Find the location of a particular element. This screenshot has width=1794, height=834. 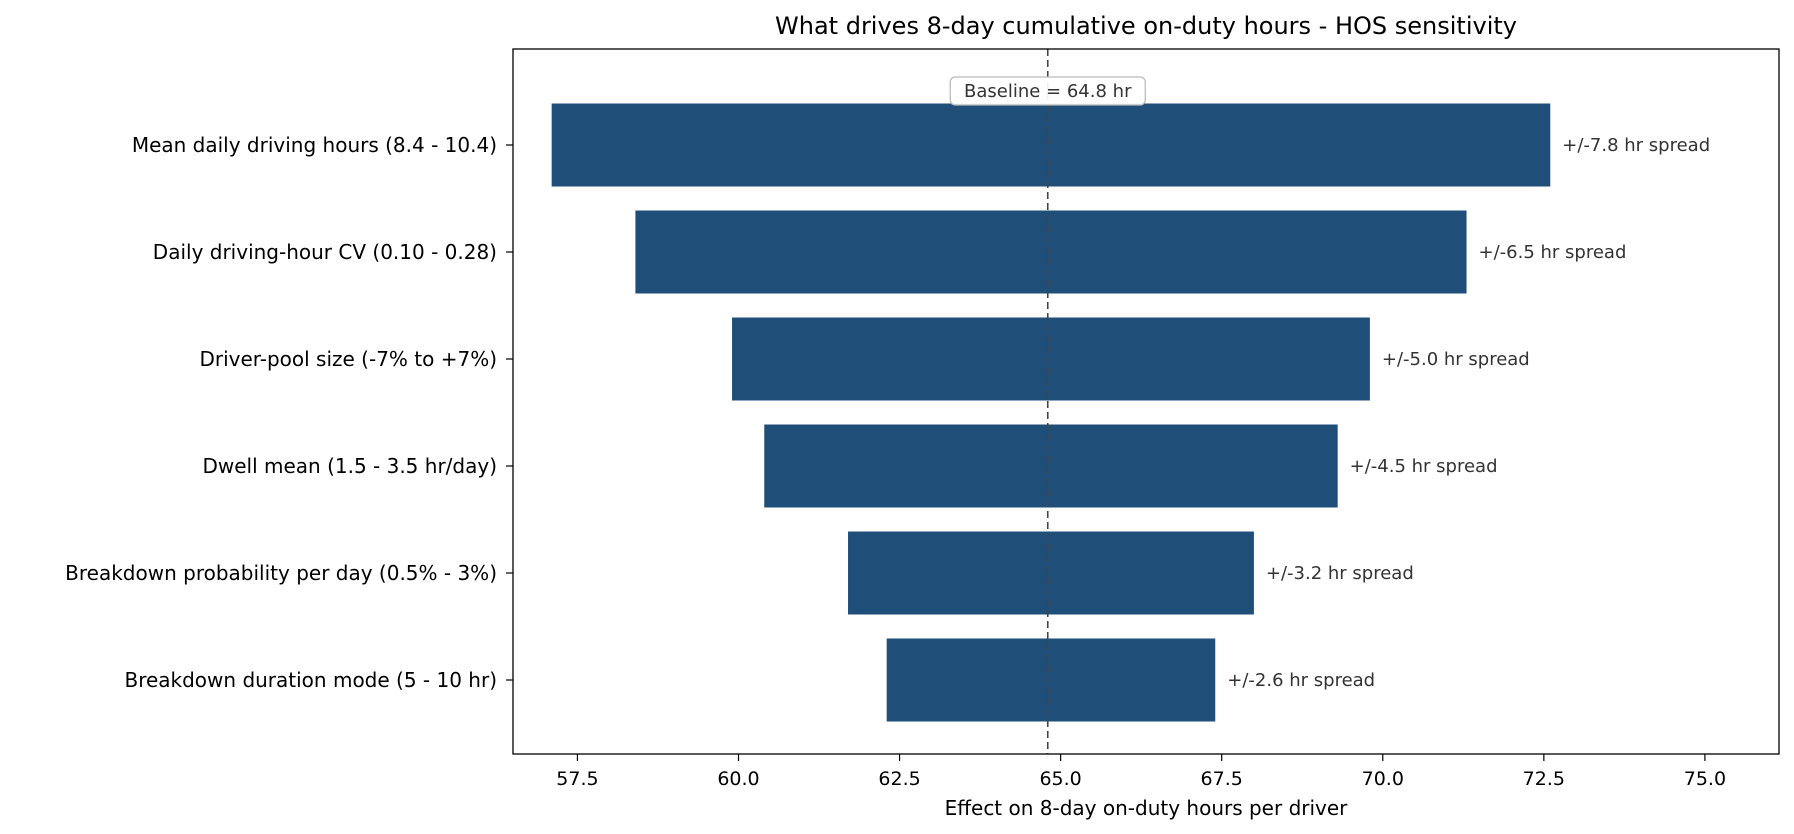

baseline-label: Baseline = 64.8 hr is located at coordinates (1048, 91).